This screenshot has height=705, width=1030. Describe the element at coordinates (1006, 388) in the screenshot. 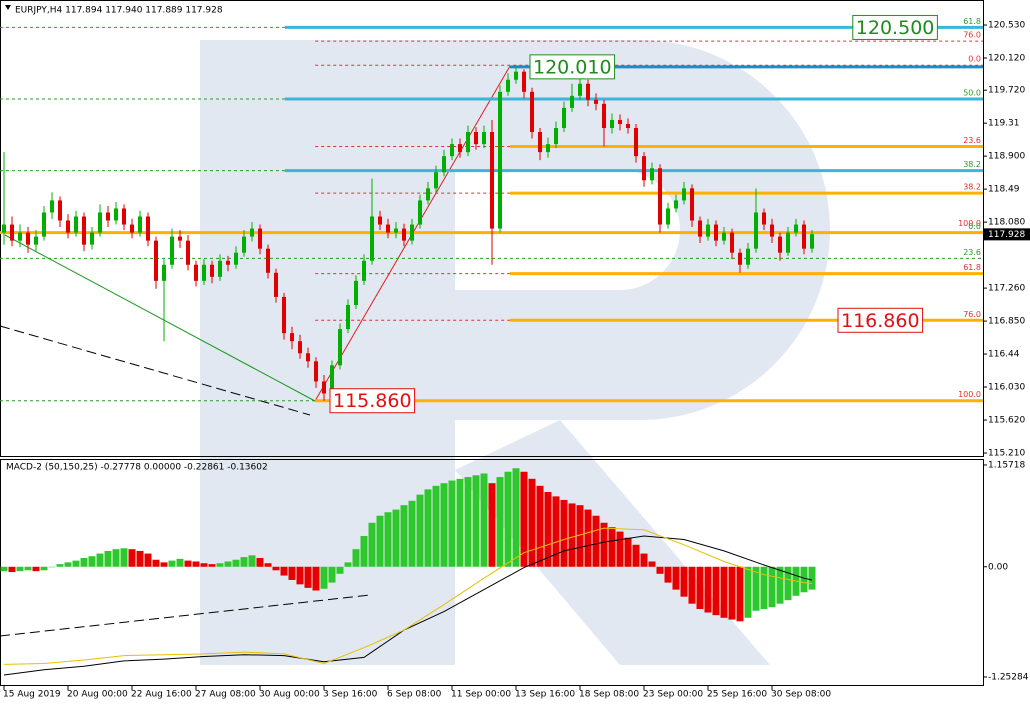

I see `y-tick-label: 116.030` at that location.